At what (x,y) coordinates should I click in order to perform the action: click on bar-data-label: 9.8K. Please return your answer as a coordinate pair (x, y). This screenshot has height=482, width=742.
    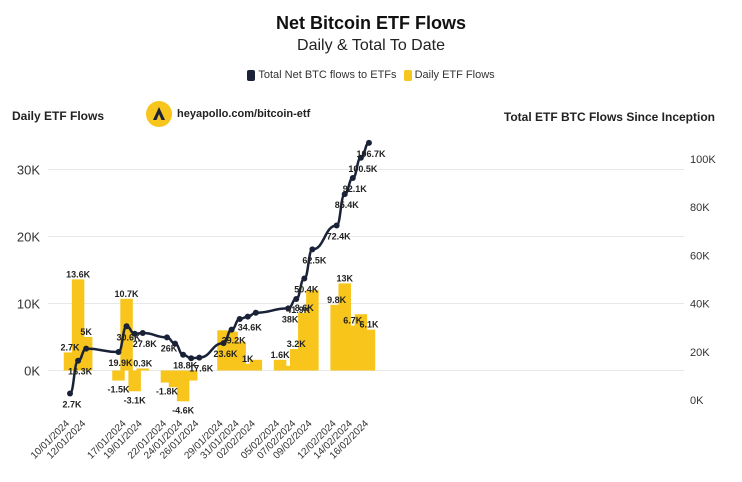
    Looking at the image, I should click on (337, 300).